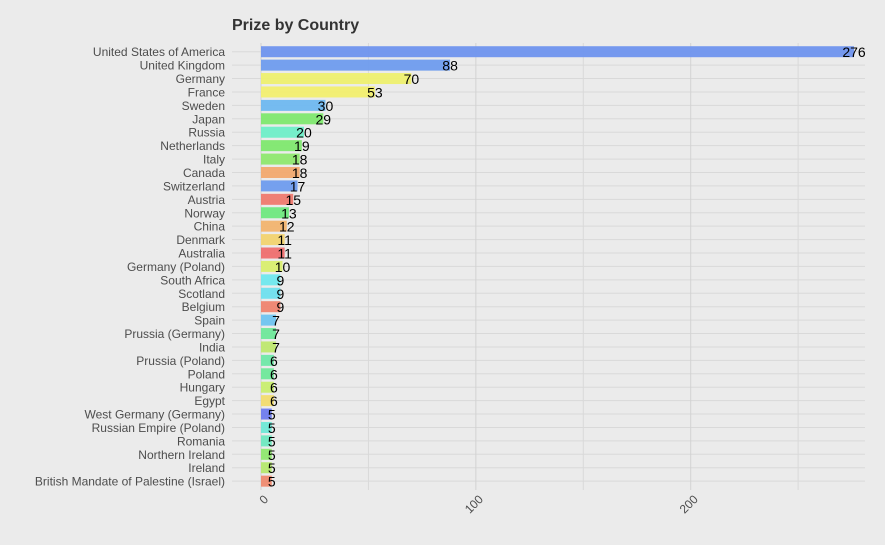  Describe the element at coordinates (204, 173) in the screenshot. I see `category-label: Canada` at that location.